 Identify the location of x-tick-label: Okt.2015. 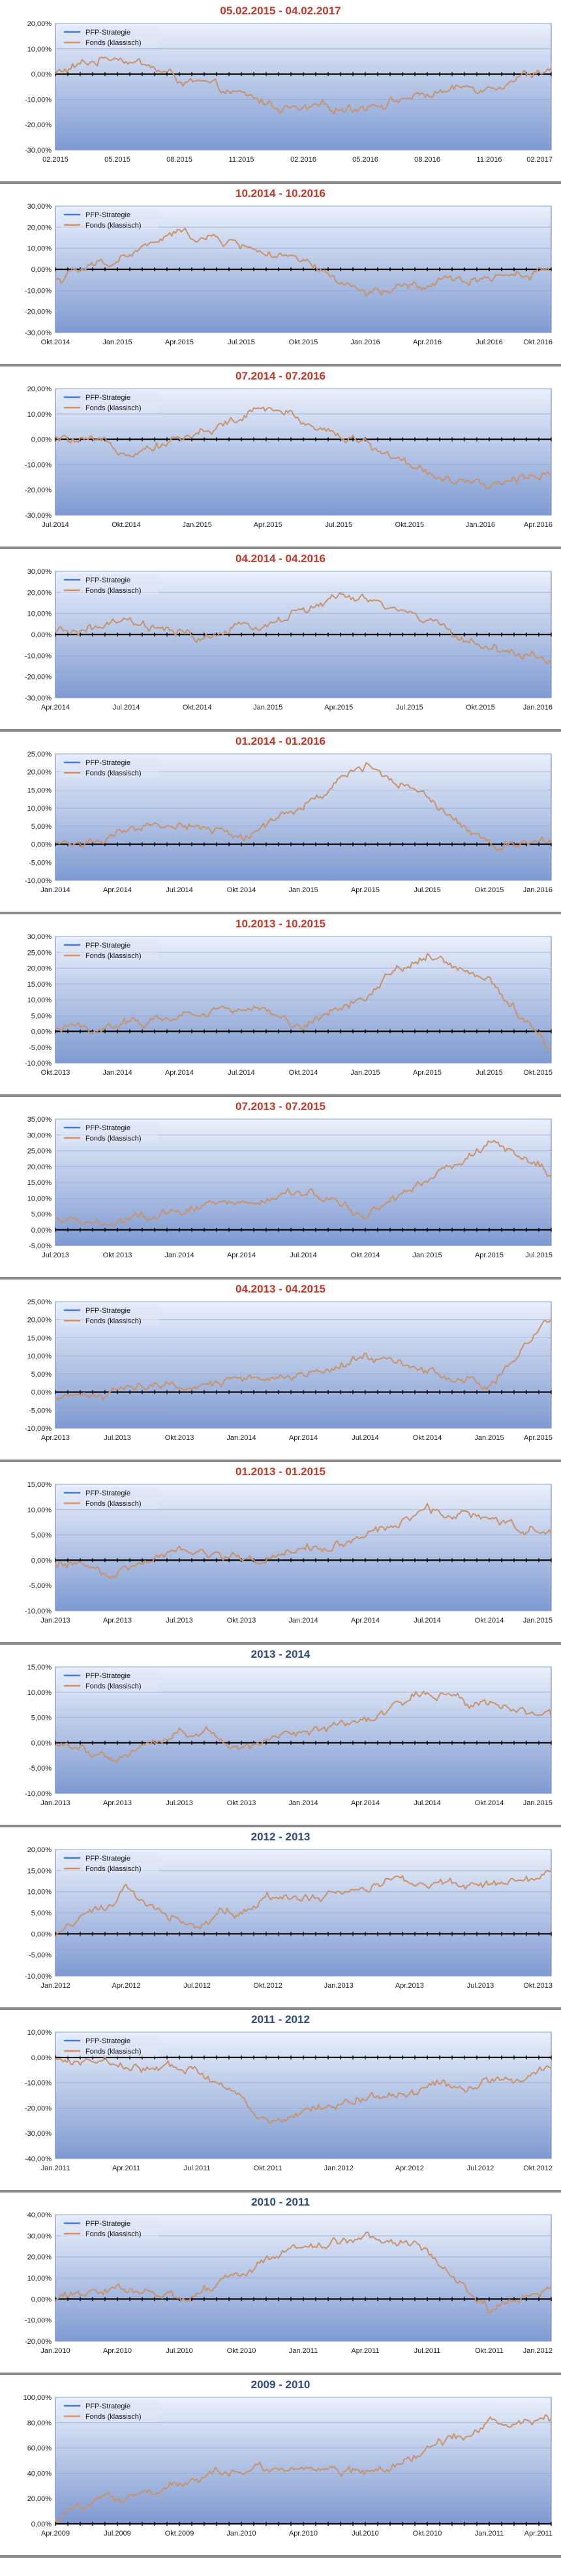
(303, 342).